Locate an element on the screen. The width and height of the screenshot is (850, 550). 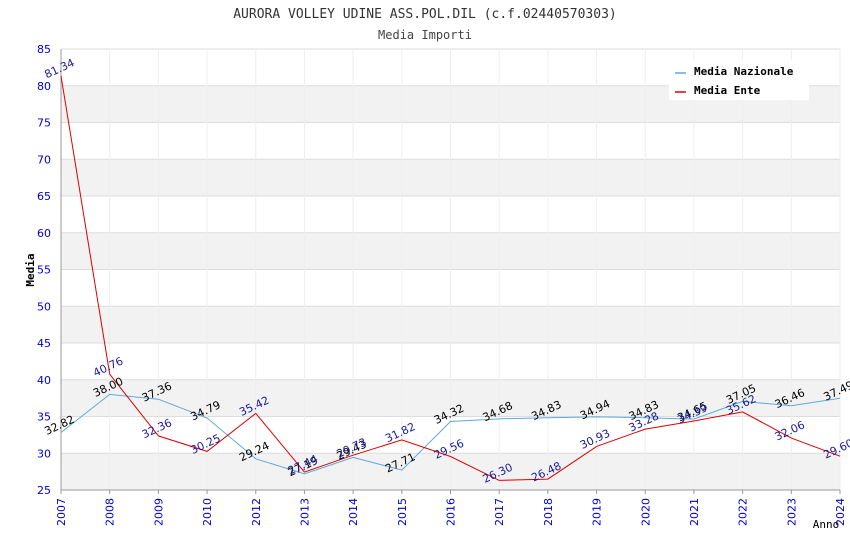
series-line-media-nazionale is located at coordinates (450, 434).